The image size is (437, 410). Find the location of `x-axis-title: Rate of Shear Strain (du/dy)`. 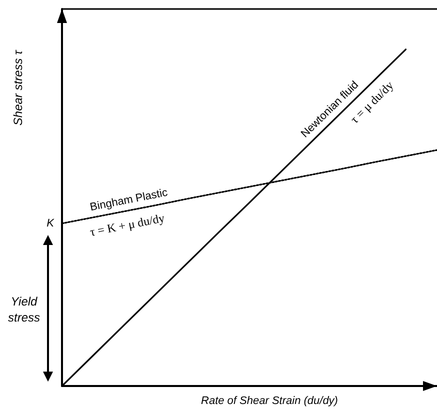

x-axis-title: Rate of Shear Strain (du/dy) is located at coordinates (269, 401).